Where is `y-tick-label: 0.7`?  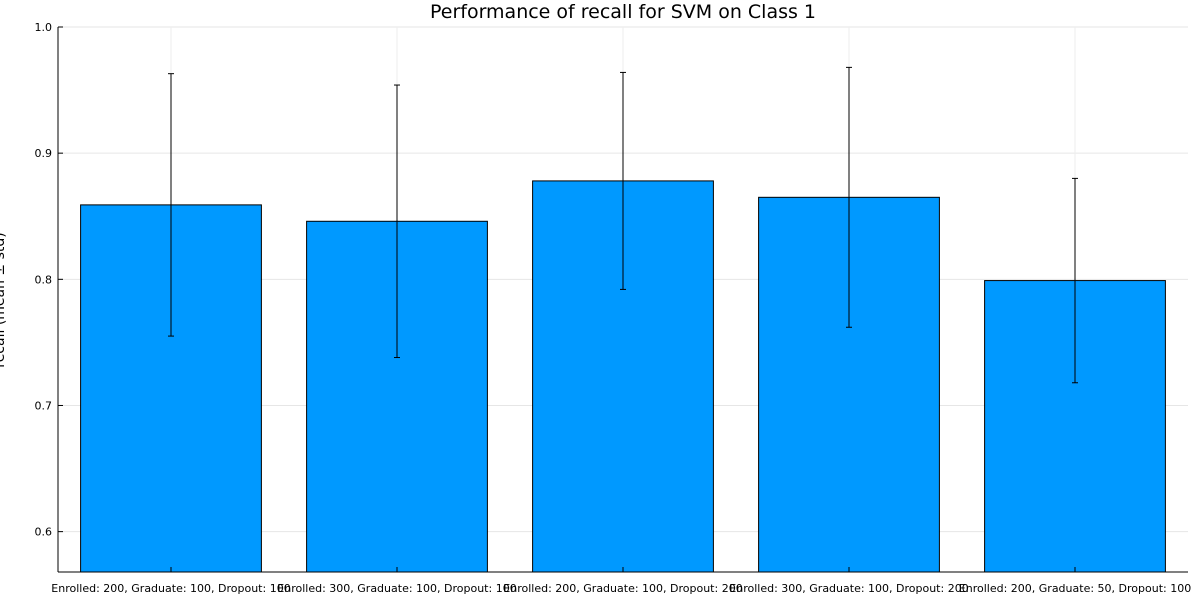 y-tick-label: 0.7 is located at coordinates (44, 405).